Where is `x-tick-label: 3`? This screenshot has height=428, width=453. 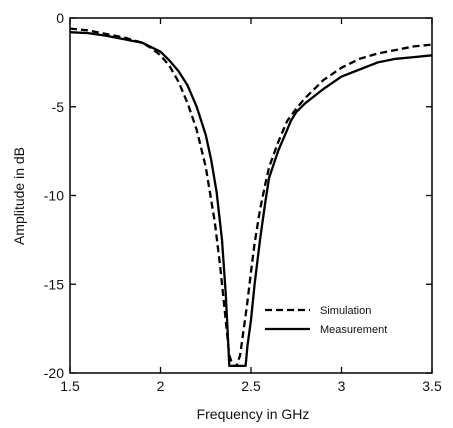
x-tick-label: 3 is located at coordinates (342, 386).